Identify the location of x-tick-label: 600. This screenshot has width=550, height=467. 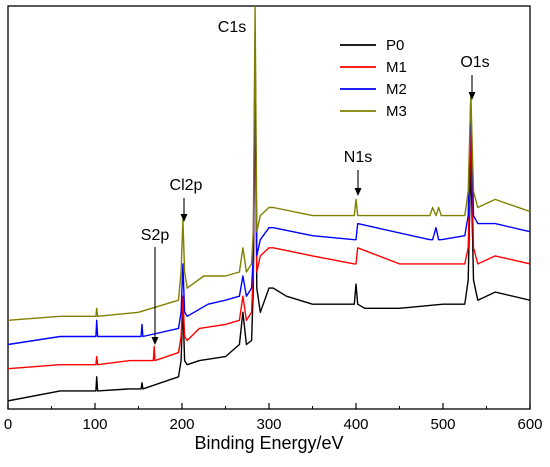
(529, 424).